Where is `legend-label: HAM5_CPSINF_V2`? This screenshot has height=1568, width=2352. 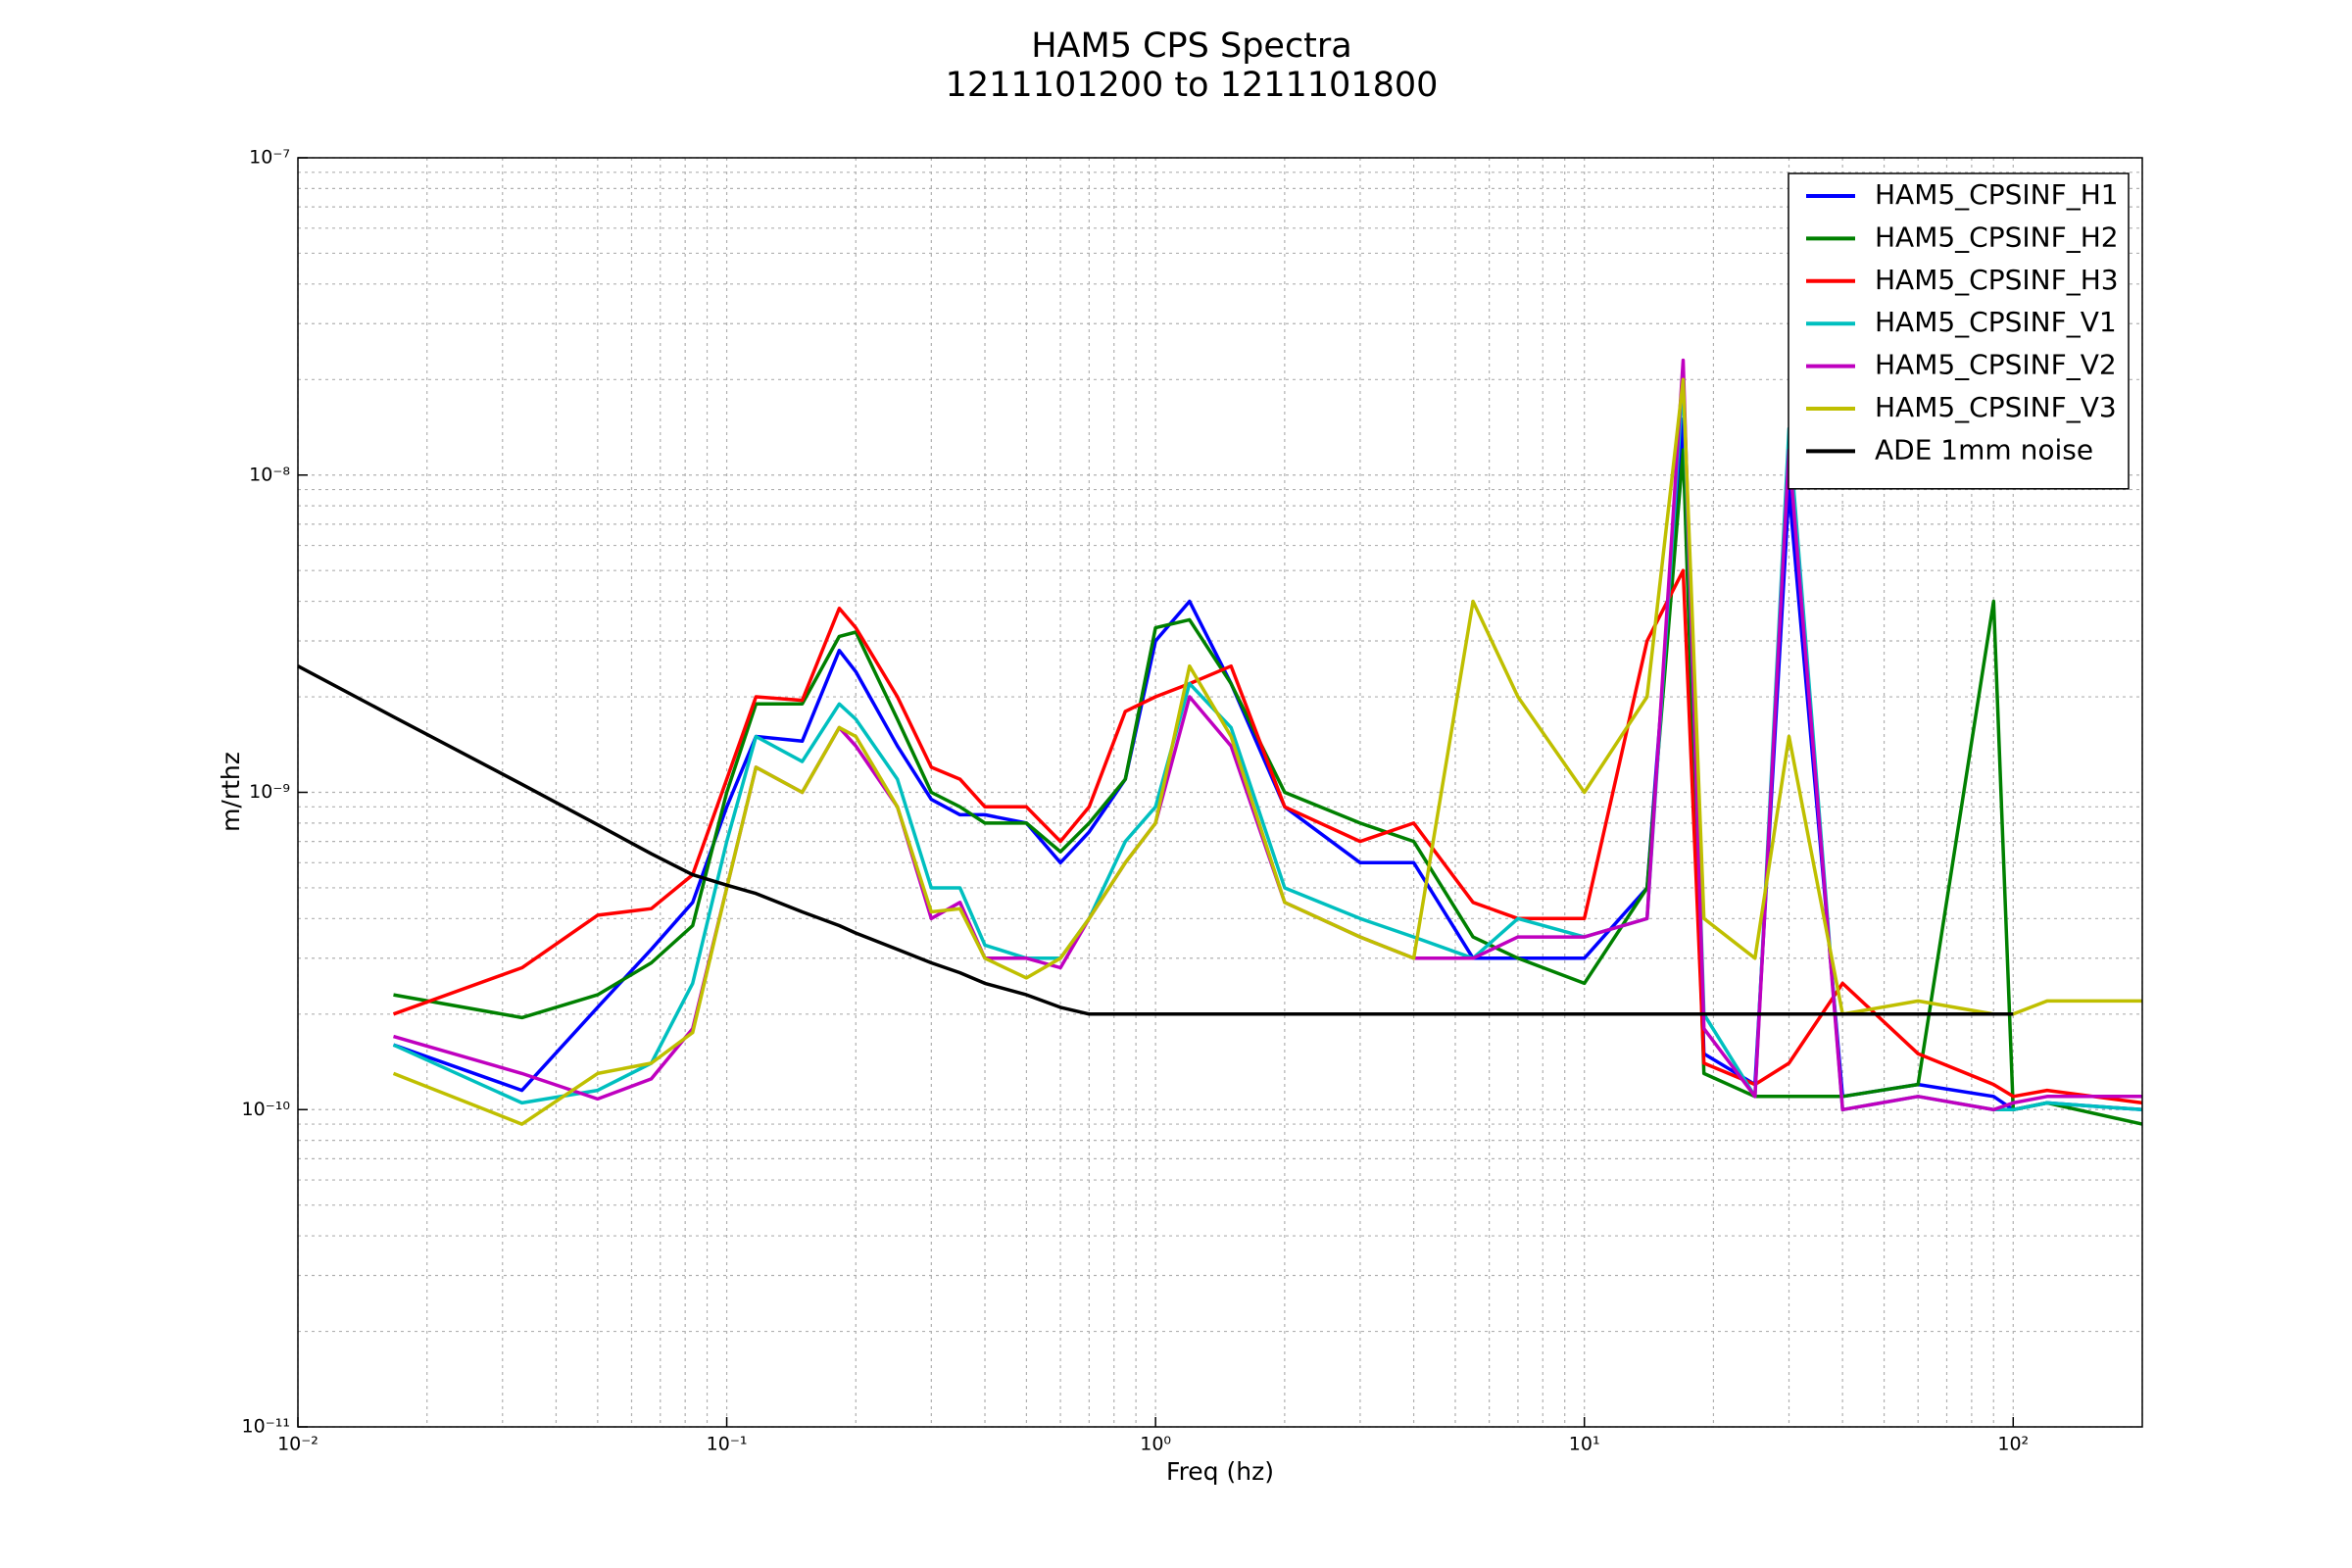 legend-label: HAM5_CPSINF_V2 is located at coordinates (1996, 365).